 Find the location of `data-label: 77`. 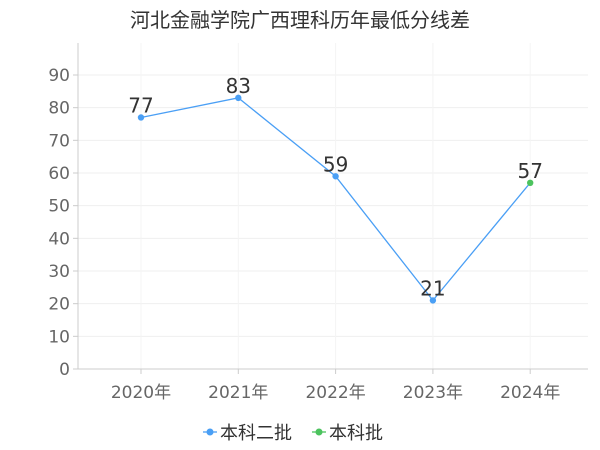

data-label: 77 is located at coordinates (140, 105).